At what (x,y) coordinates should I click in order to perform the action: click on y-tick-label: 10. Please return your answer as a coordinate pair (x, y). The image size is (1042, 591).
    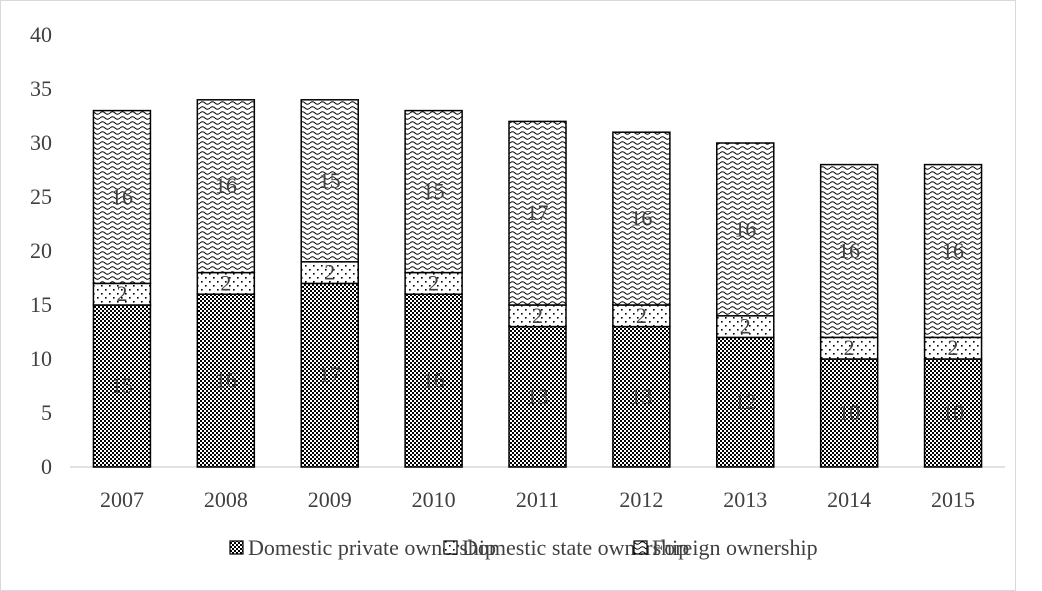
    Looking at the image, I should click on (41, 358).